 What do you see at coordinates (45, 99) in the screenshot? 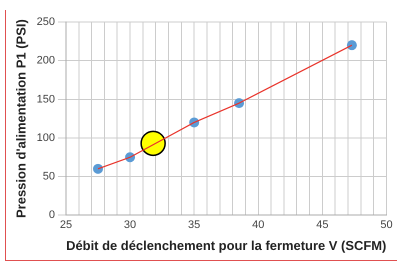
I see `y-tick-label: 150` at bounding box center [45, 99].